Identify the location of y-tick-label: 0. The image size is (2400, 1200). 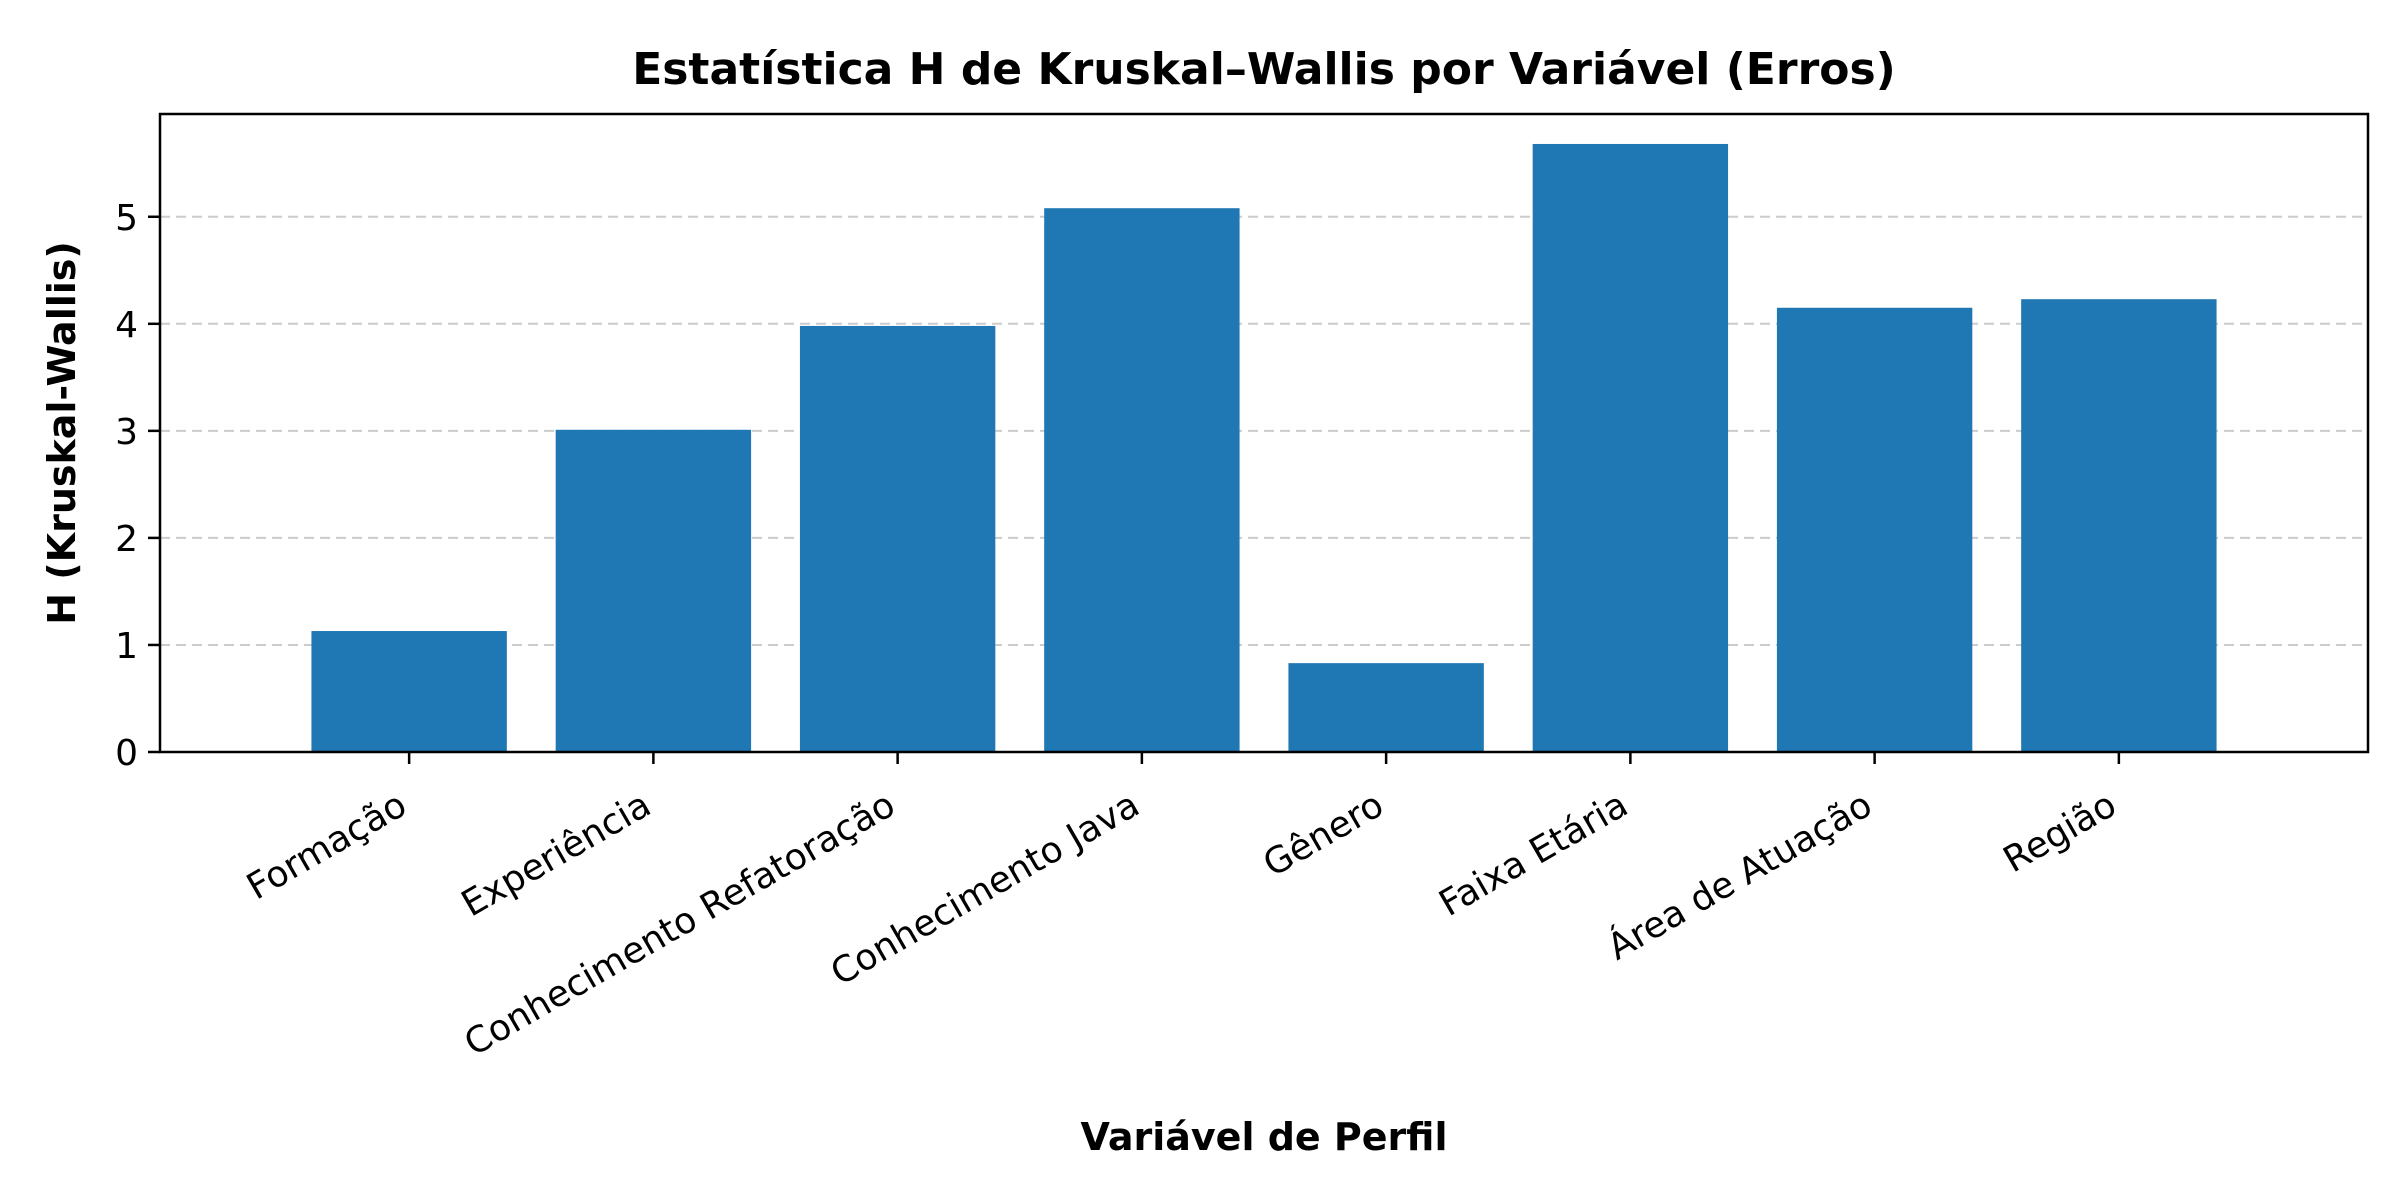
(126, 753).